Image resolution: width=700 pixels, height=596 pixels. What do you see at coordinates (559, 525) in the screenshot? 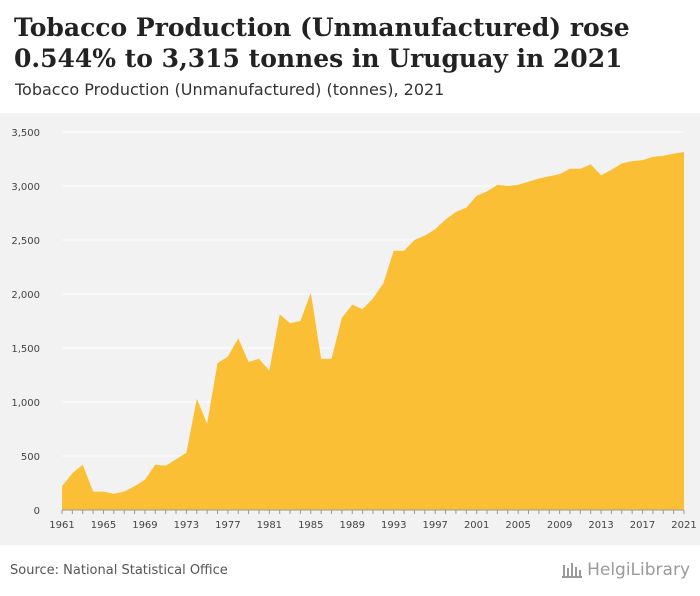
I see `x-tick-label: 2009` at bounding box center [559, 525].